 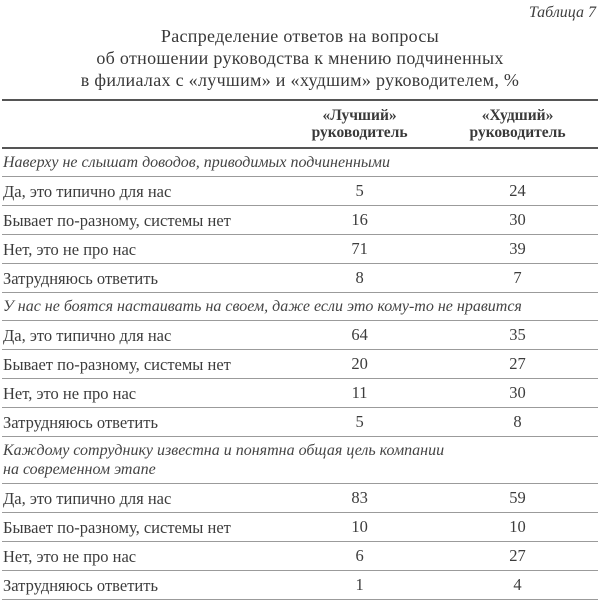 I want to click on value-worst-leader: 8, so click(x=517, y=421).